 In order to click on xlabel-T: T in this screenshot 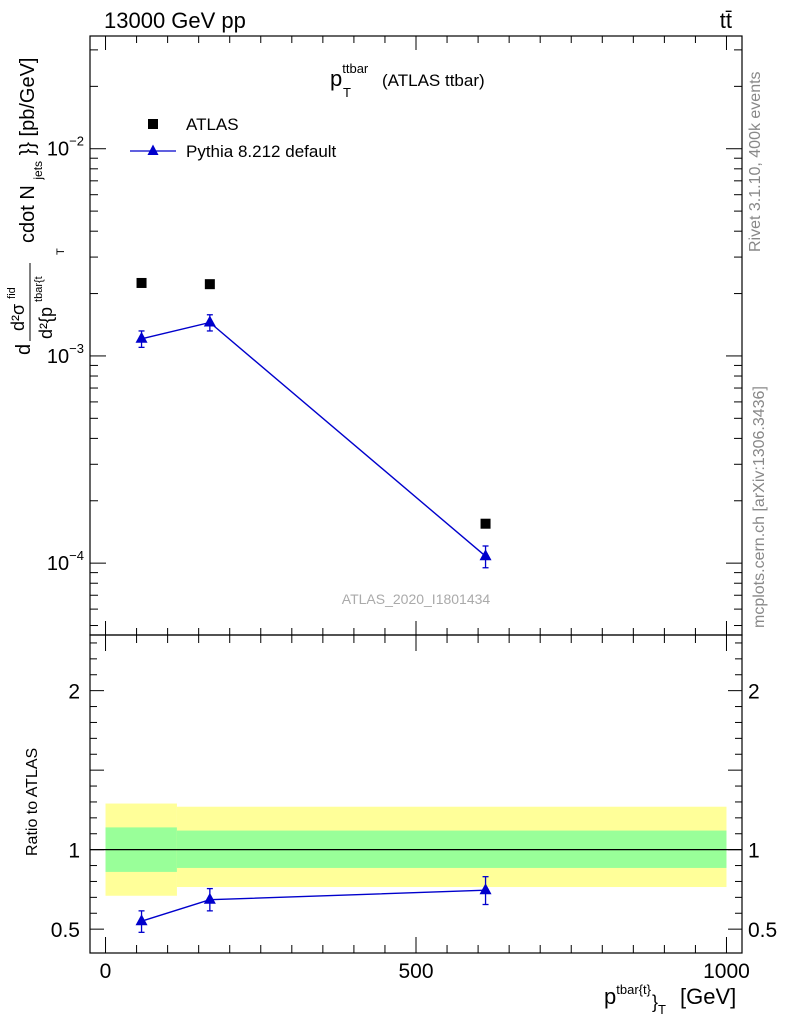, I will do `click(662, 1009)`.